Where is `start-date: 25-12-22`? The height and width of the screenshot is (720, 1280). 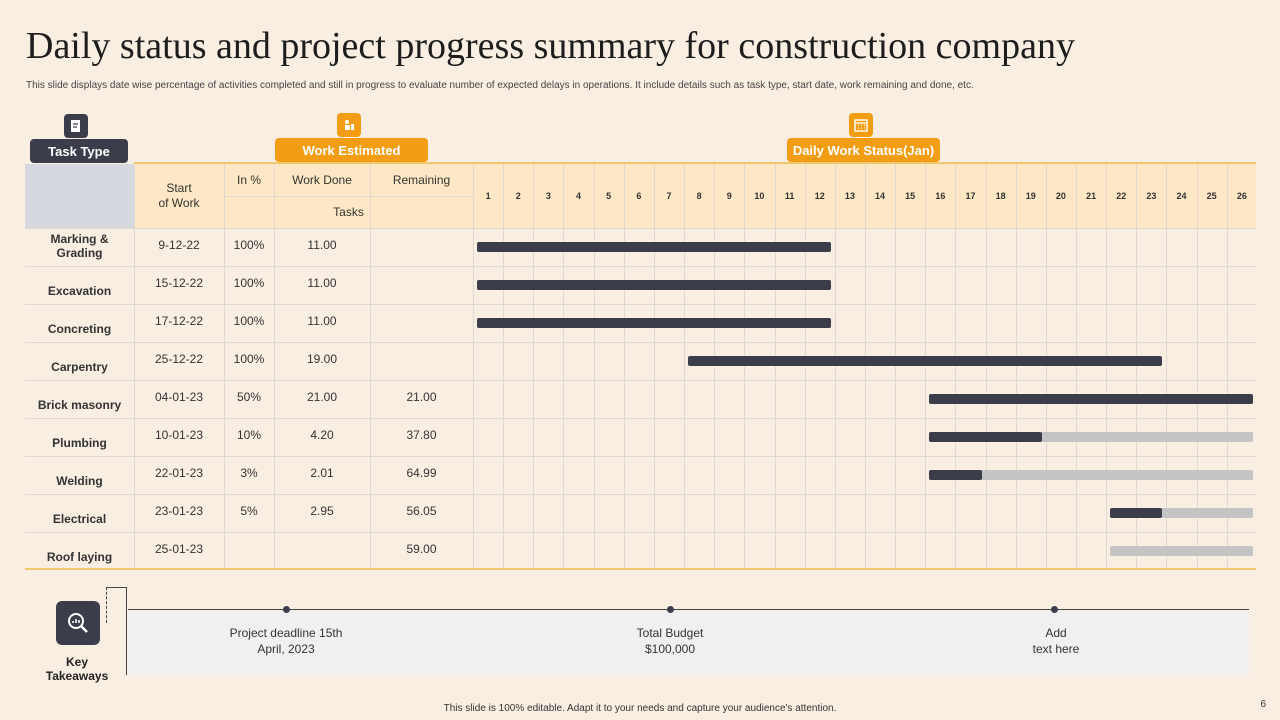
start-date: 25-12-22 is located at coordinates (179, 359).